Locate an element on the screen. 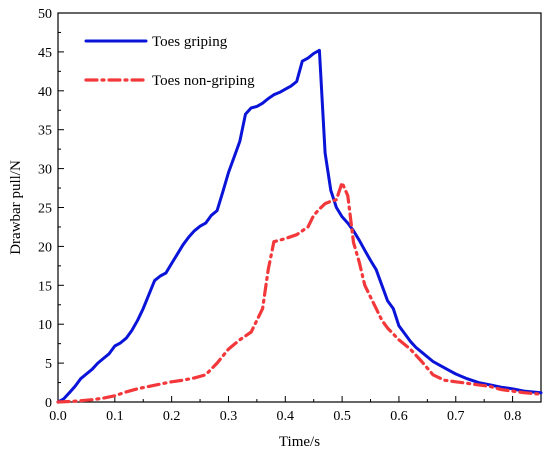  x-tick-label: 0.1 is located at coordinates (115, 416).